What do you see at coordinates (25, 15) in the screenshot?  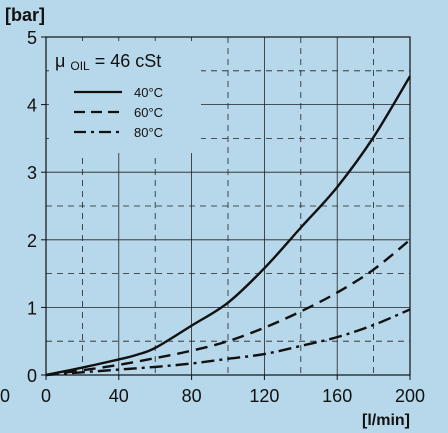 I see `y-axis-label: [bar]` at bounding box center [25, 15].